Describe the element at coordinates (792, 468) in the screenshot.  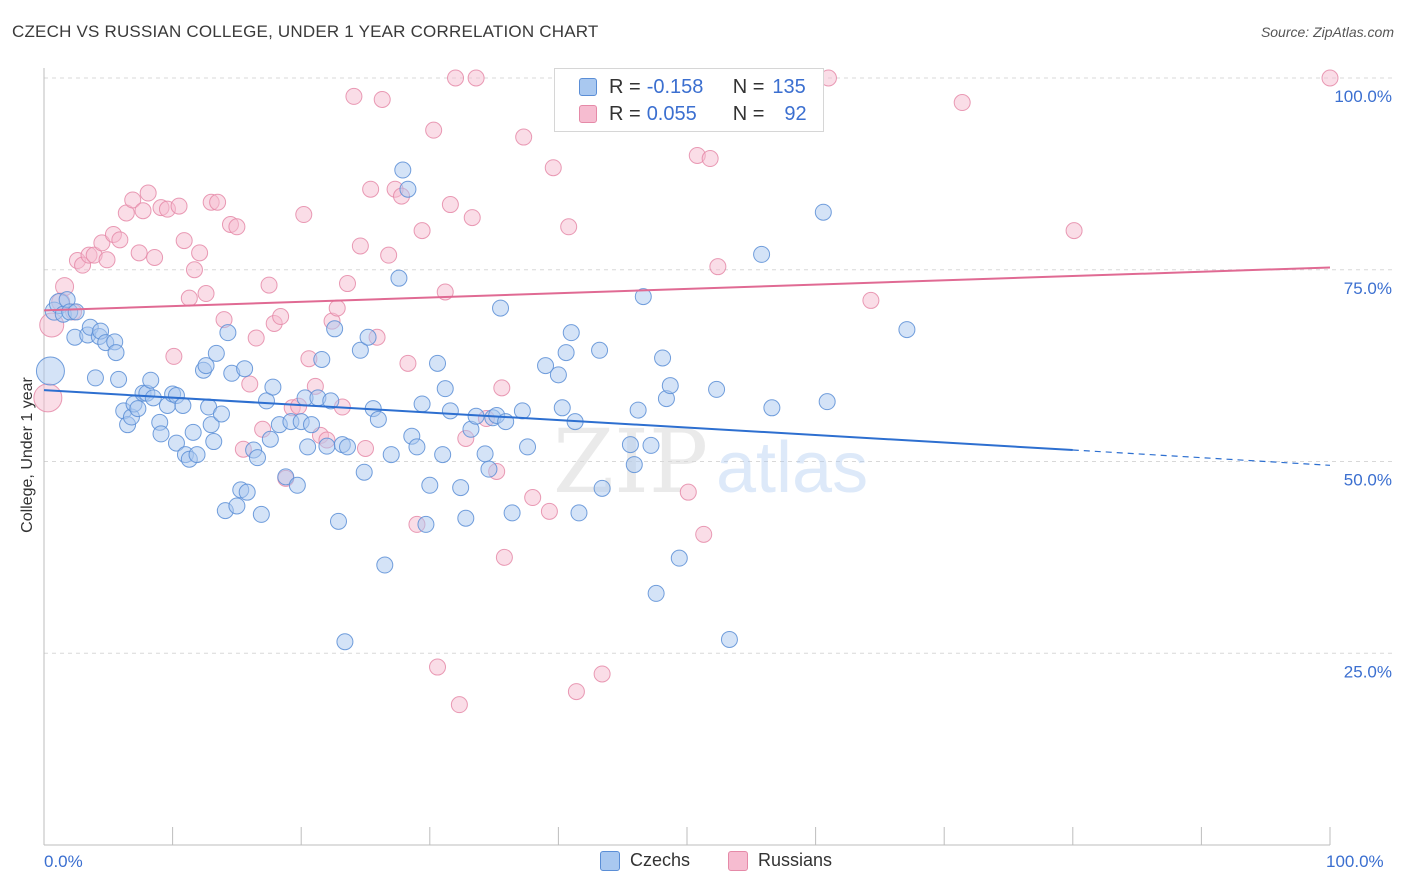
I see `watermark-atlas: atlas` at that location.